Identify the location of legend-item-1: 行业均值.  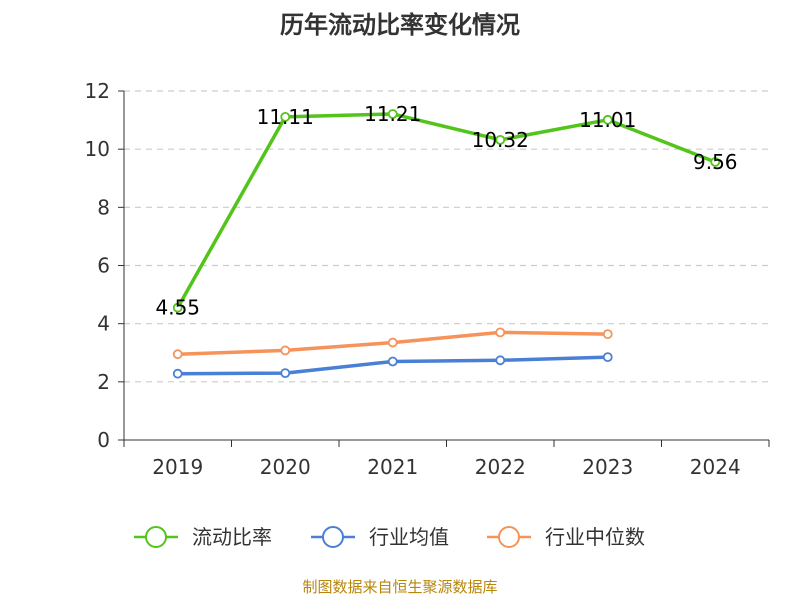
(380, 537).